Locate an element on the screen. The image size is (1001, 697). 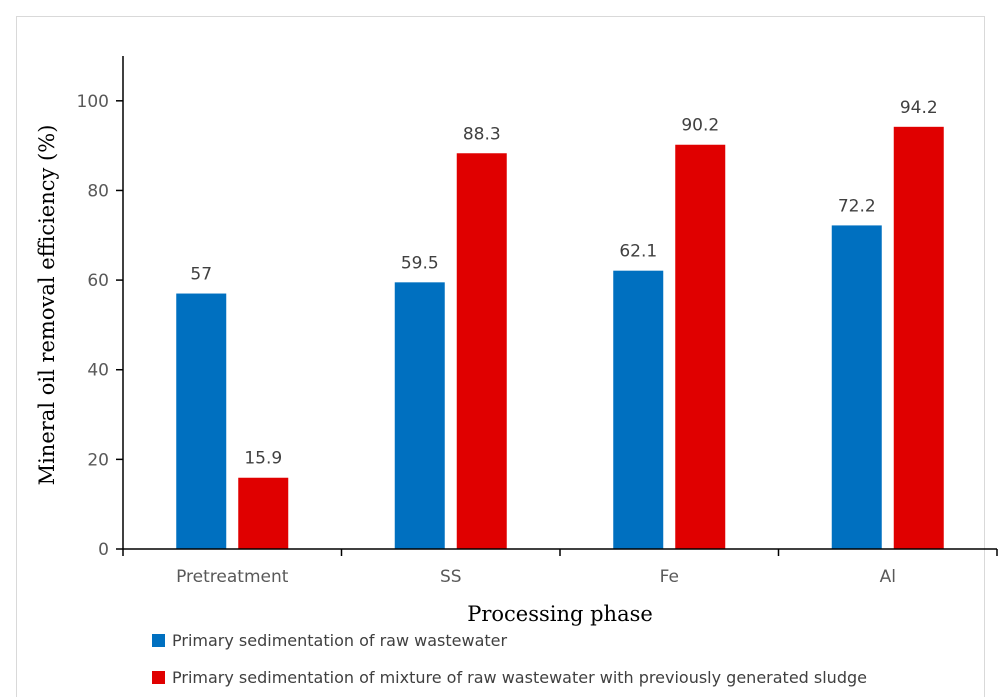
data-label: 57 is located at coordinates (201, 275).